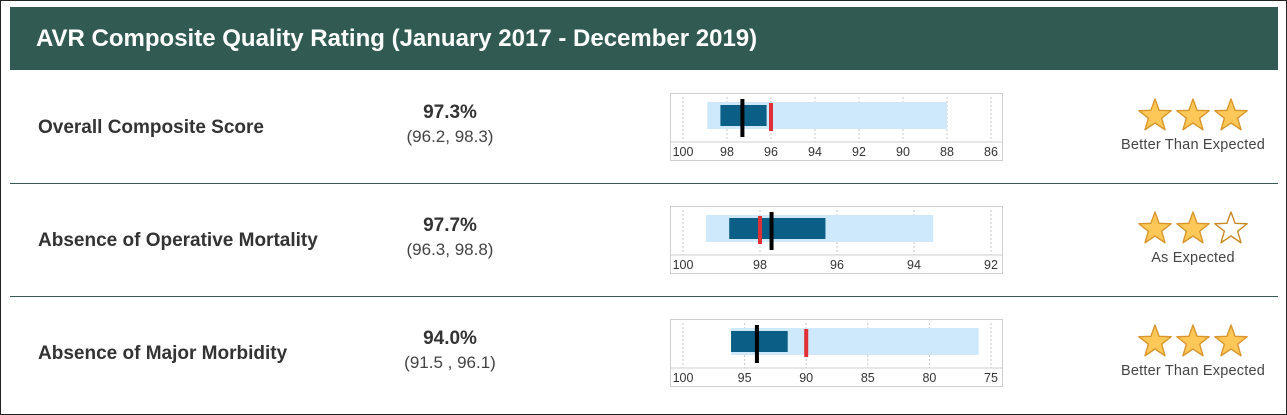 This screenshot has width=1287, height=415. I want to click on star-rating: As Expected, so click(1193, 238).